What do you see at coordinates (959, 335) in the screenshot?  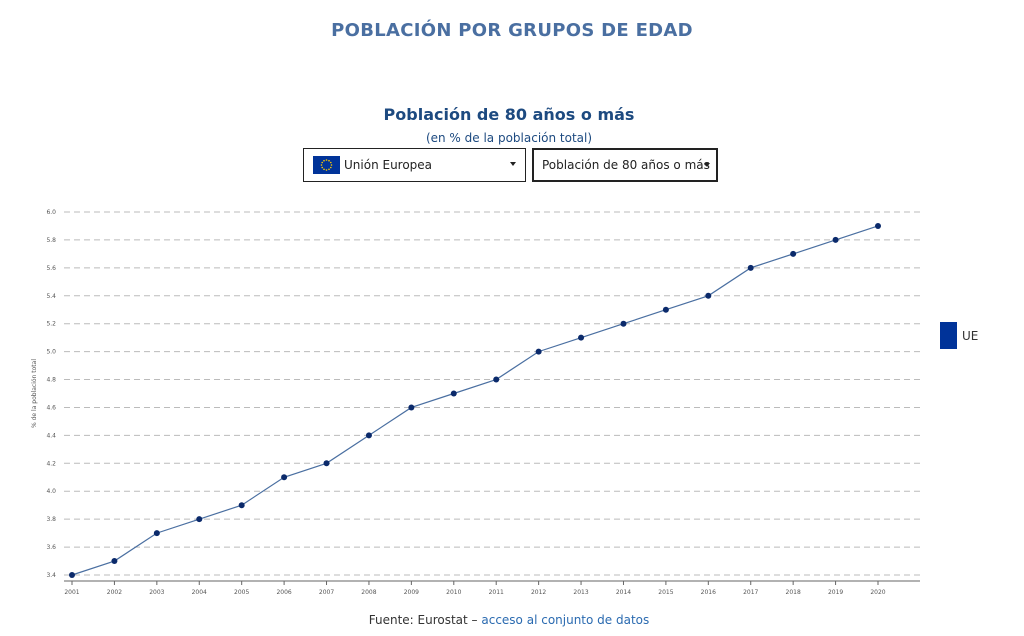 I see `legend-item-ue: UE` at bounding box center [959, 335].